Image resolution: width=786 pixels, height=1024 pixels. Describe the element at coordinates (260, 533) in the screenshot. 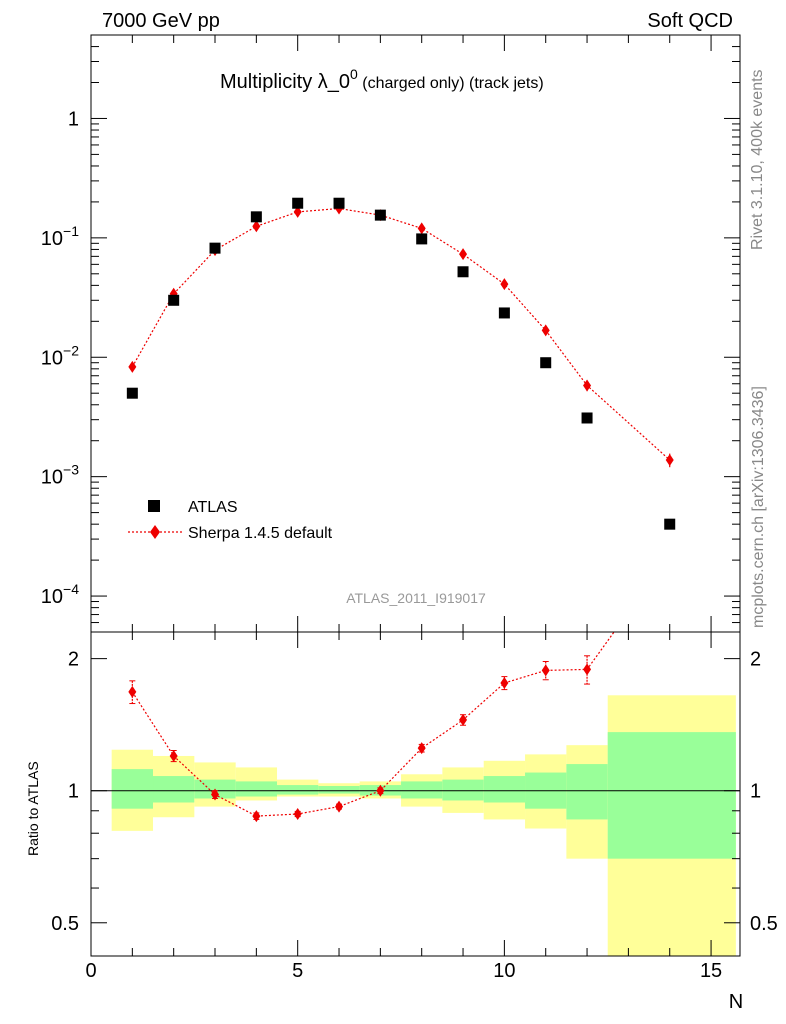

I see `legend-sherpa-label: Sherpa 1.4.5 default` at that location.